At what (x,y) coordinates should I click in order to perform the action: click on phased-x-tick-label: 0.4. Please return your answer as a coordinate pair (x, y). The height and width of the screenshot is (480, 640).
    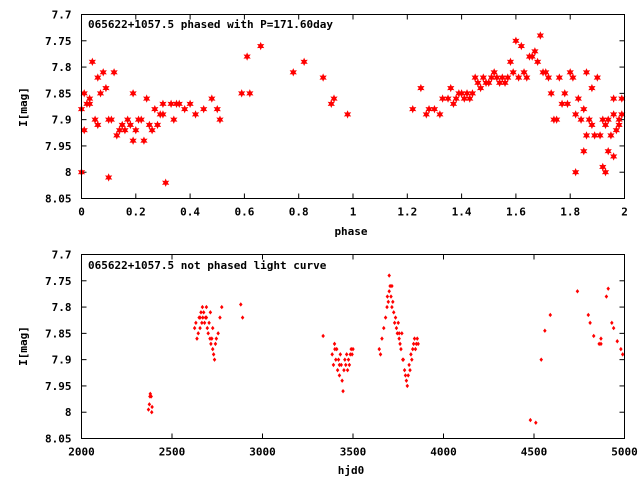
    Looking at the image, I should click on (190, 212).